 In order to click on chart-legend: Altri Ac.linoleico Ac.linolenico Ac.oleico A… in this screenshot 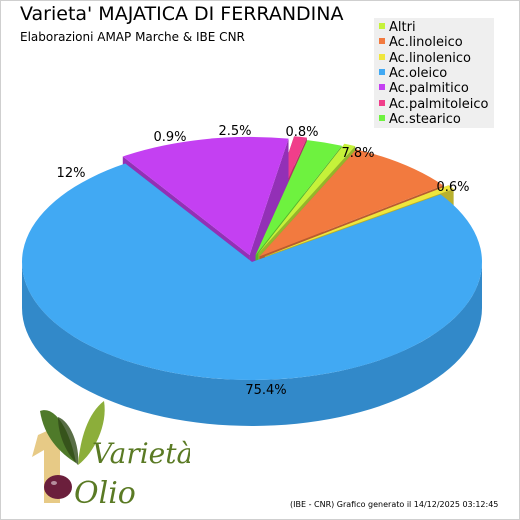, I will do `click(434, 73)`.